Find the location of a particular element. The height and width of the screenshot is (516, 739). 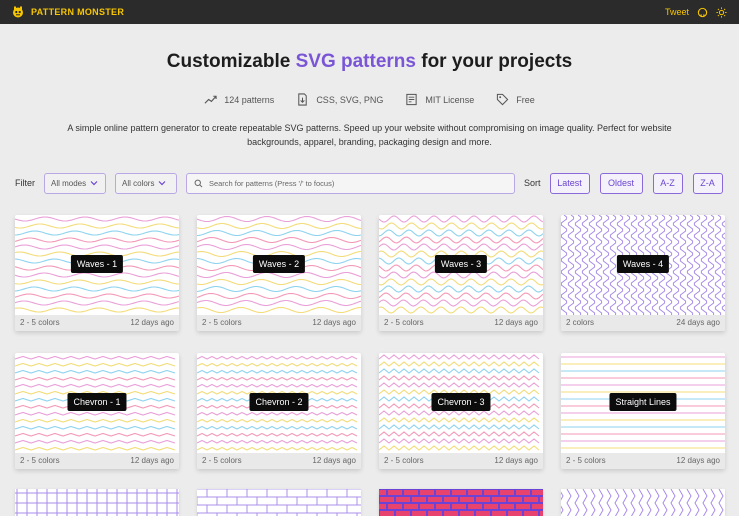

search-box is located at coordinates (350, 183).